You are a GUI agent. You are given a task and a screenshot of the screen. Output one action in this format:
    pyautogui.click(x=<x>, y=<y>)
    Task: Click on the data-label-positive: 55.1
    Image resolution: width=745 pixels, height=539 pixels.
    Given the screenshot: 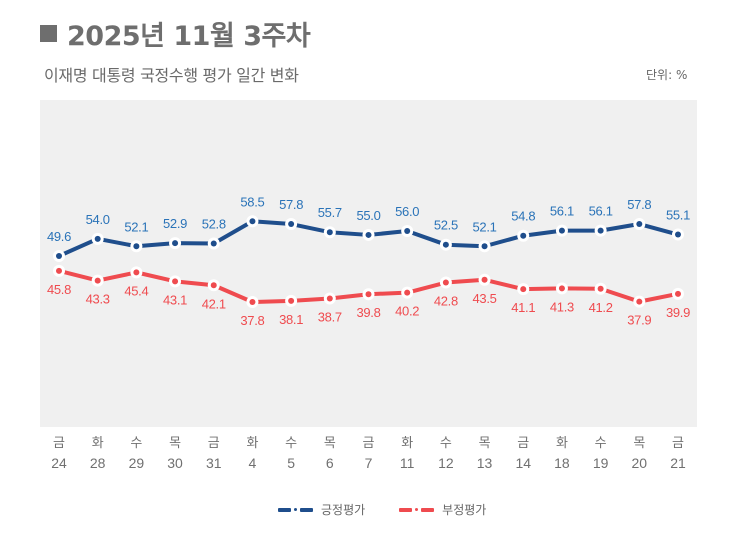 What is the action you would take?
    pyautogui.click(x=678, y=215)
    